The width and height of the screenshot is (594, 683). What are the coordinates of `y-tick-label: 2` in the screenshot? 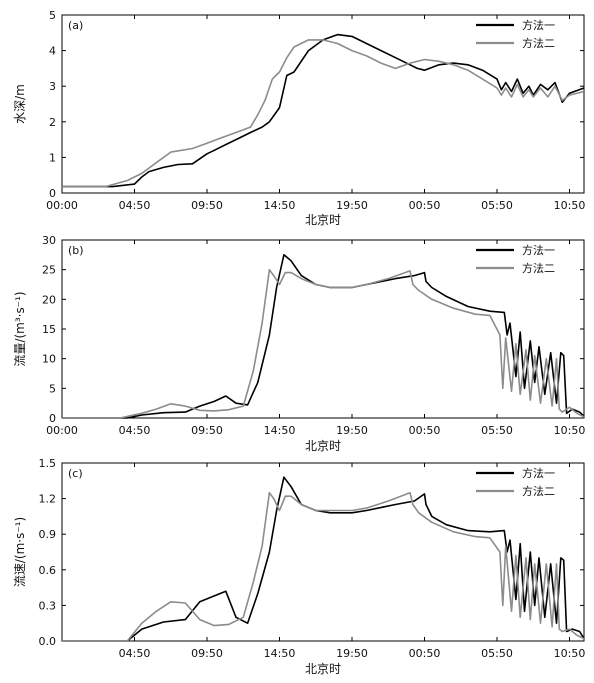 It's located at (52, 122).